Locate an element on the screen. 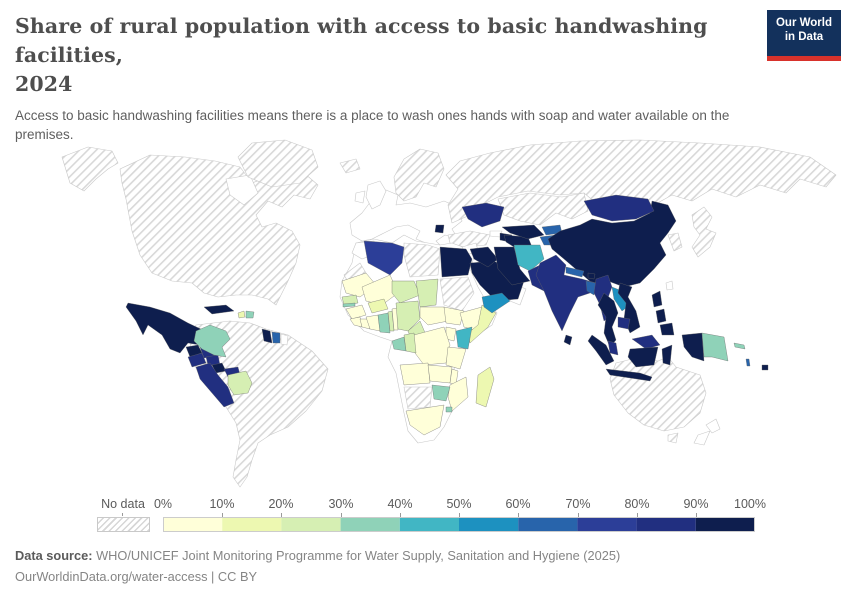  country-bangladesh is located at coordinates (591, 288).